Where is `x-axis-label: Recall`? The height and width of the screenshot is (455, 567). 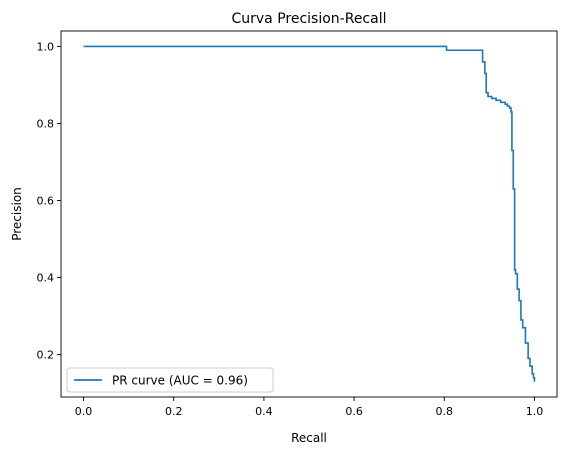
x-axis-label: Recall is located at coordinates (309, 438).